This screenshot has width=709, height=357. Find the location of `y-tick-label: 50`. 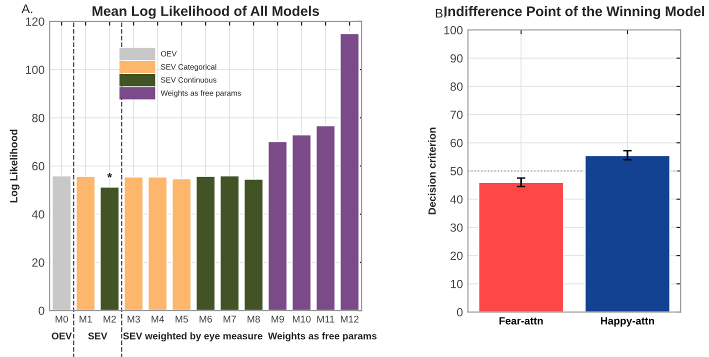

y-tick-label: 50 is located at coordinates (456, 171).